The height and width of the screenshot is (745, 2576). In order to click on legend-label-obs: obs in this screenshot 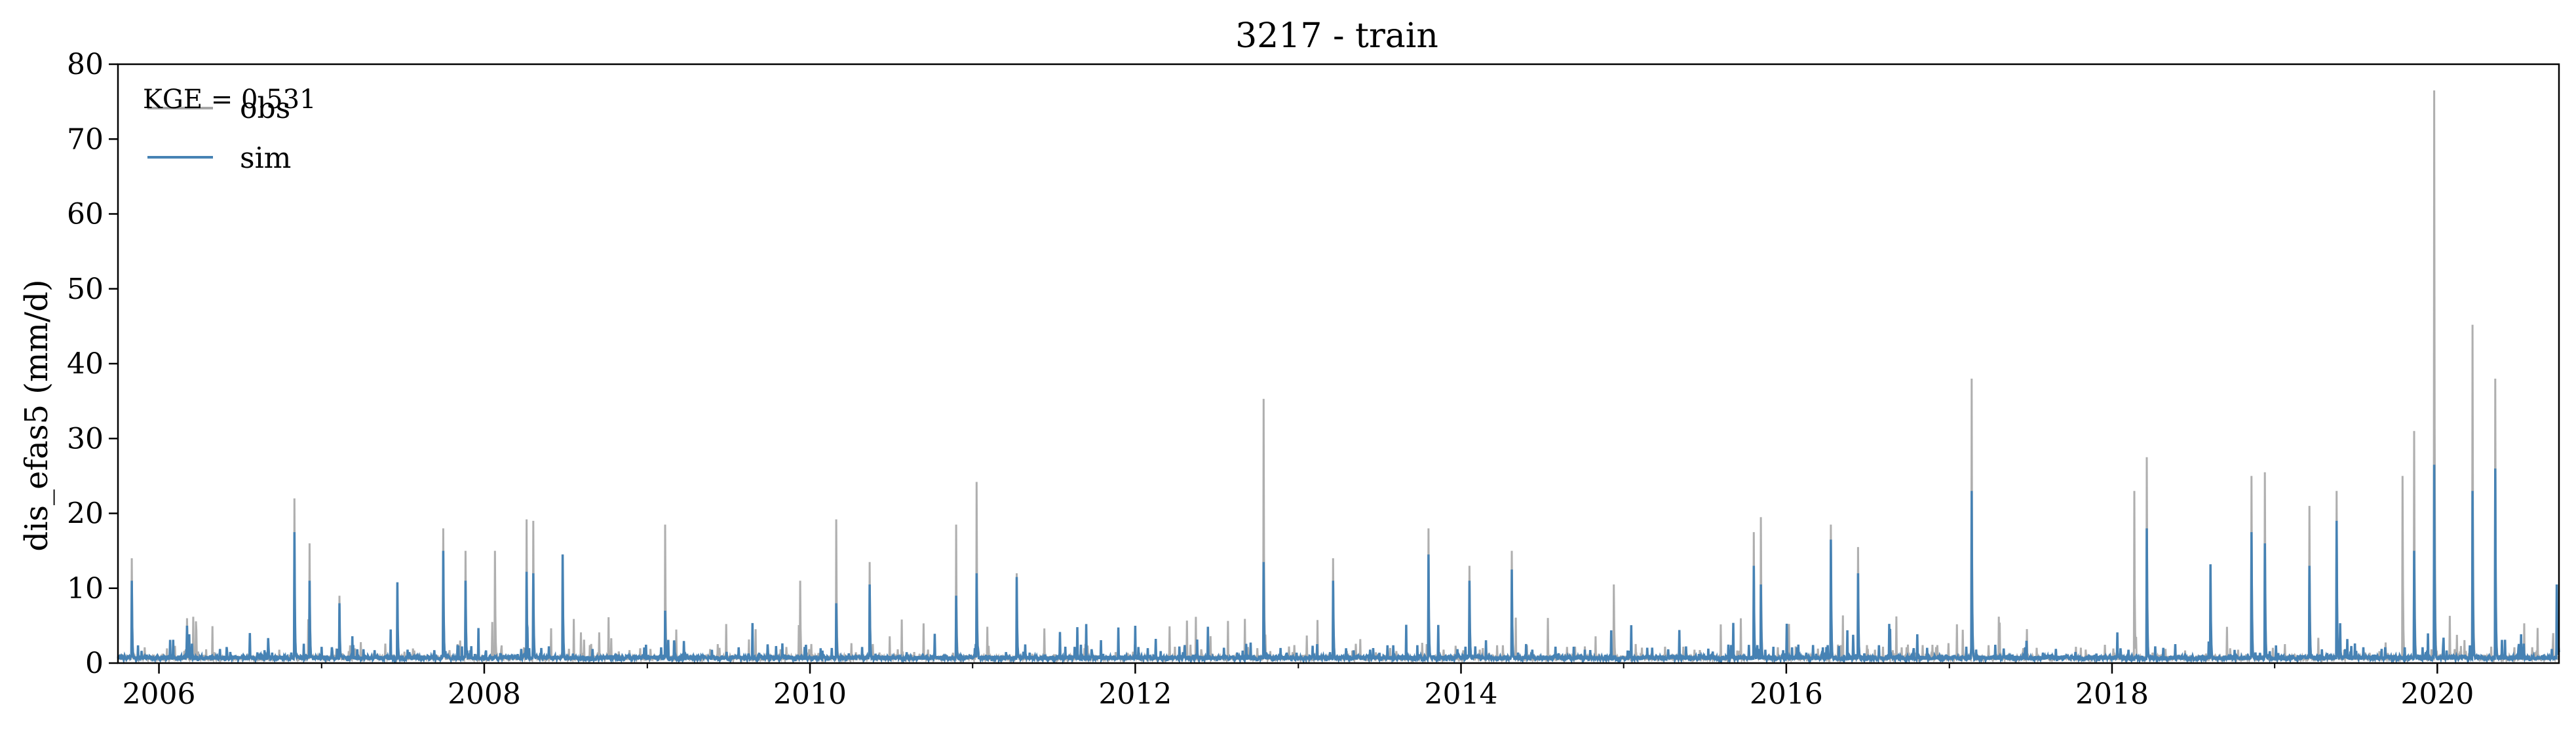, I will do `click(265, 109)`.